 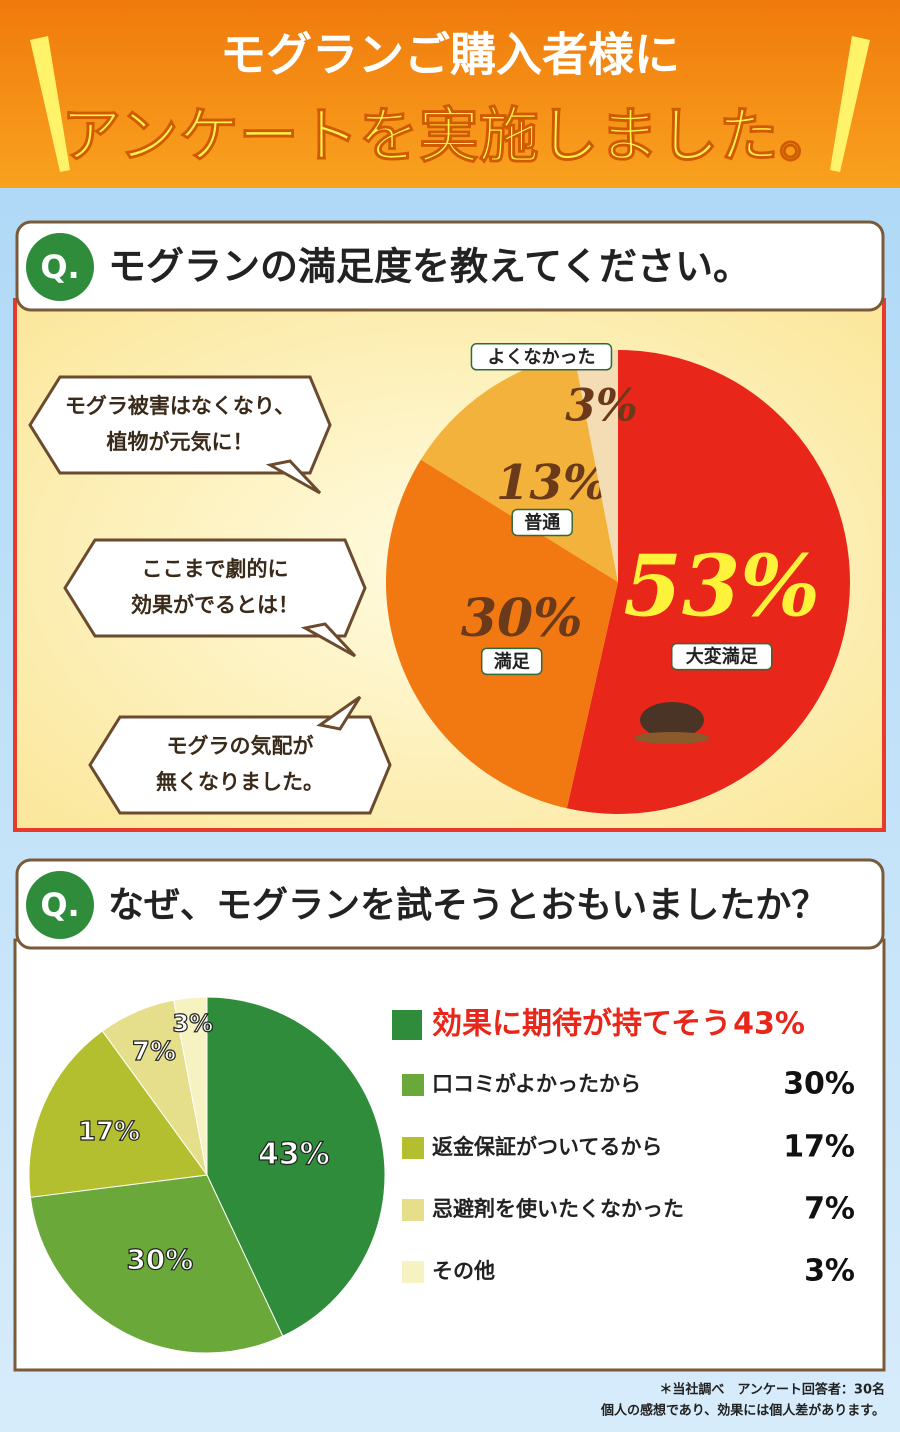 I want to click on slice-label: 17%, so click(x=109, y=1132).